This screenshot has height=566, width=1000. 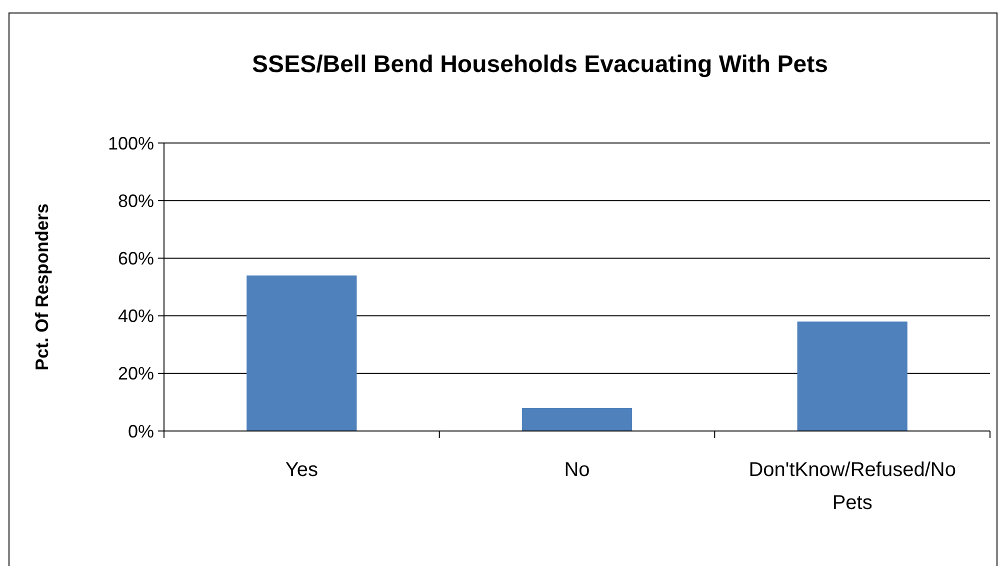 I want to click on y-axis-title: Pct. Of Responders, so click(x=42, y=287).